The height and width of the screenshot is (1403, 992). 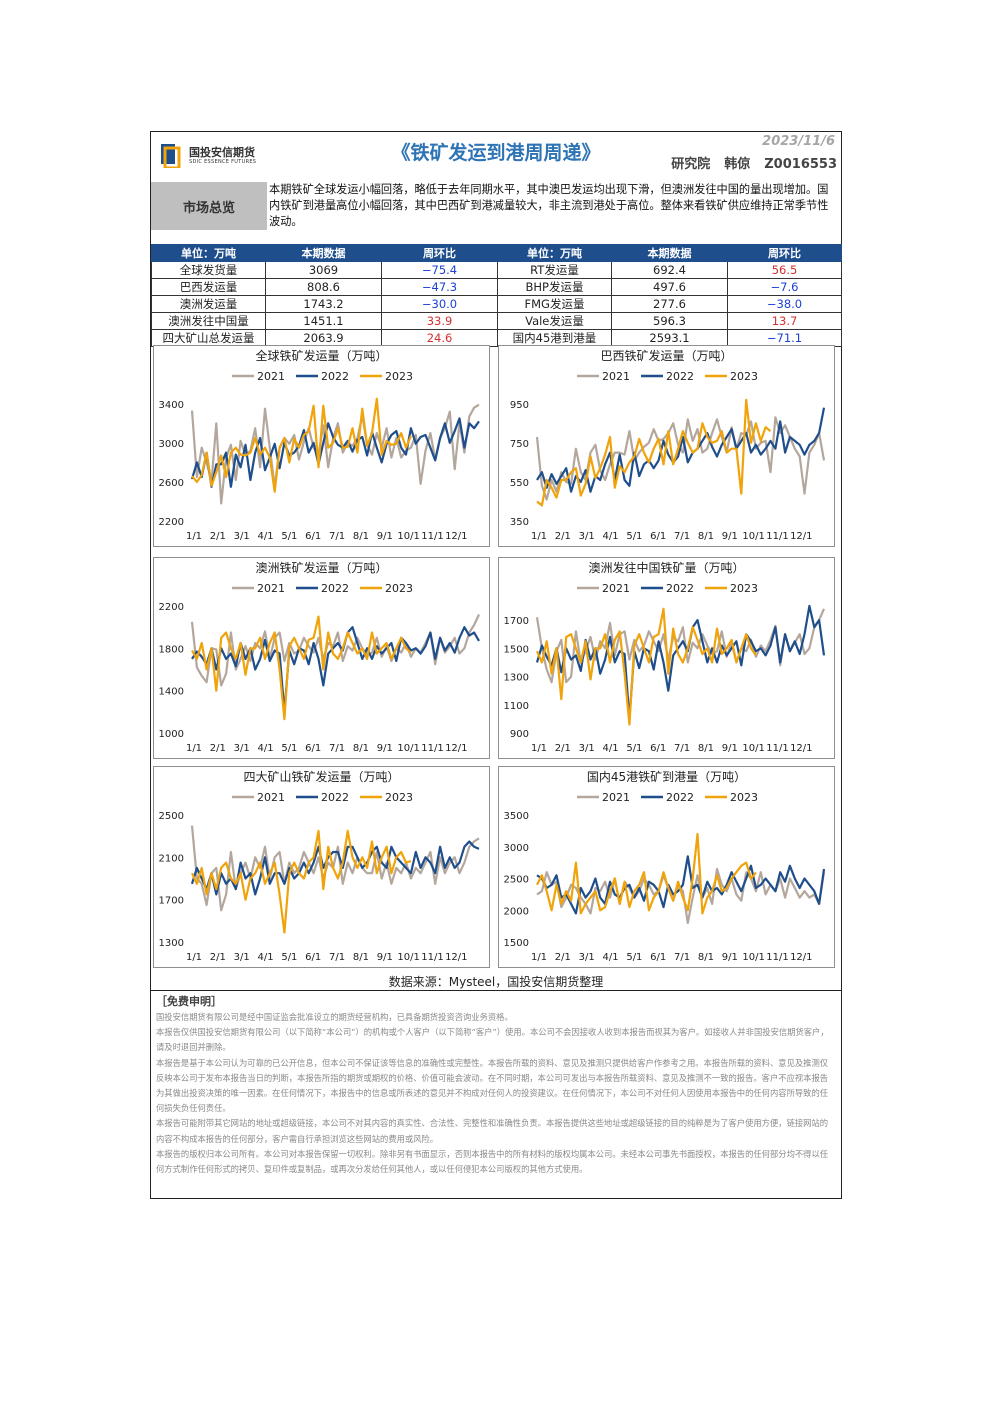 I want to click on x-tick-label: 5/1, so click(x=289, y=536).